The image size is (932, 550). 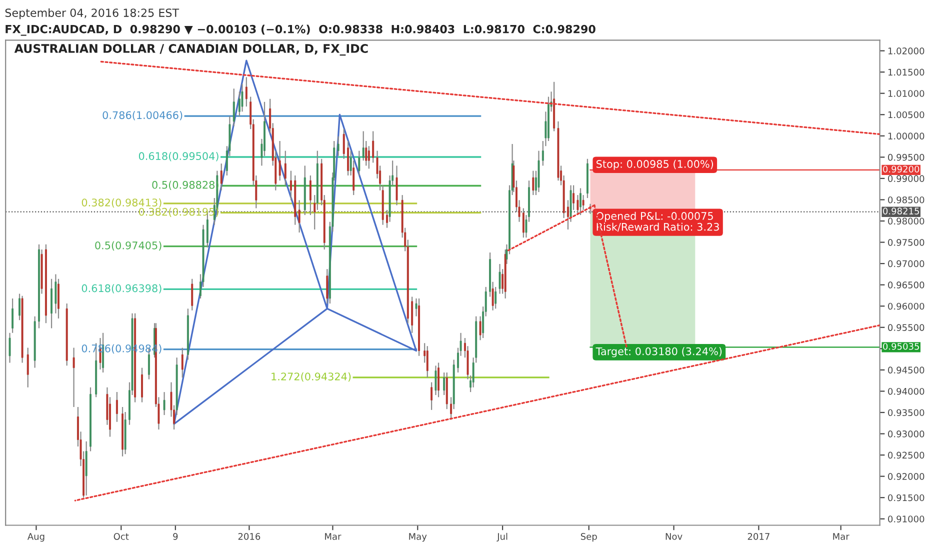 What do you see at coordinates (906, 51) in the screenshot?
I see `y-tick-label: 1.02000` at bounding box center [906, 51].